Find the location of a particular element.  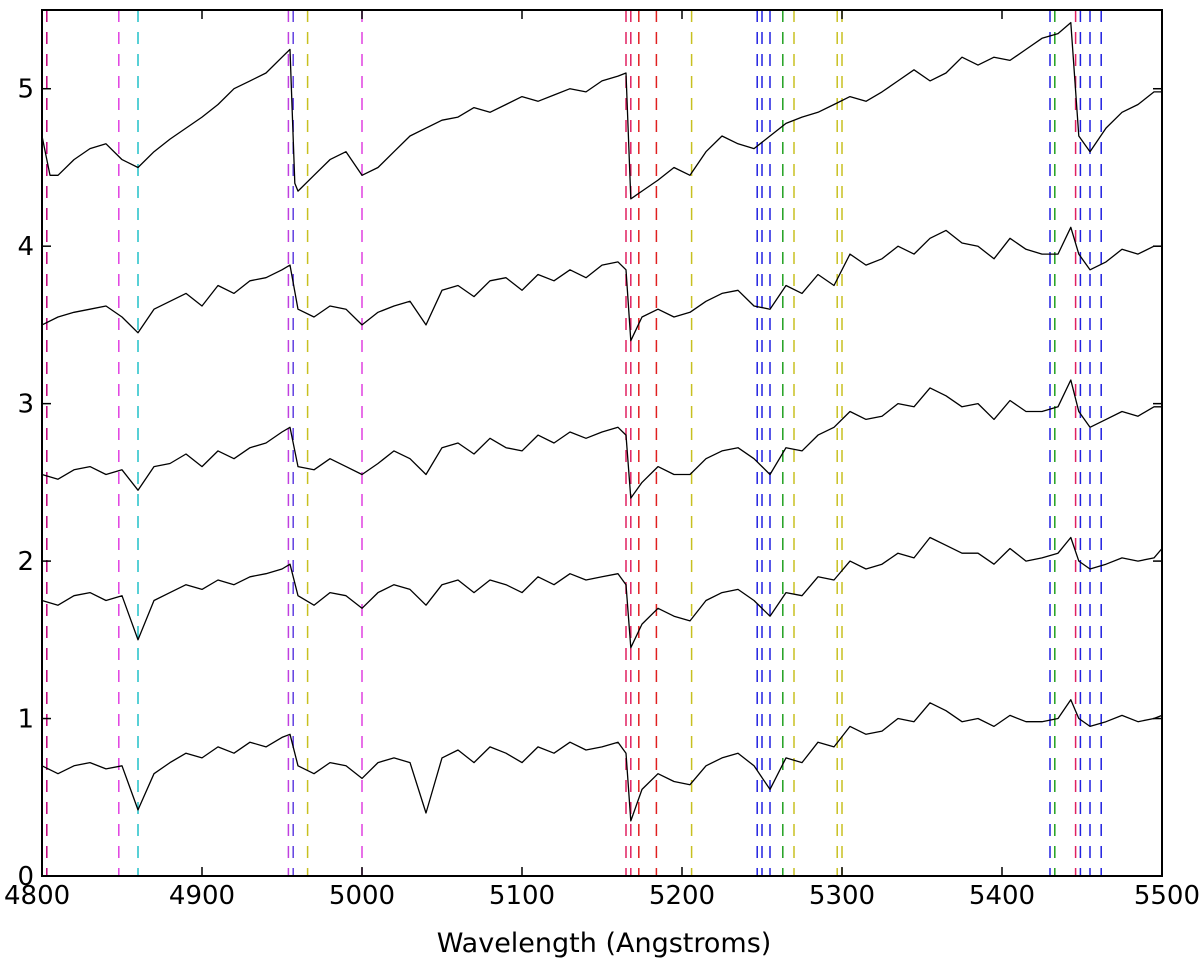

x-tick-label: 5500 is located at coordinates (1167, 896).